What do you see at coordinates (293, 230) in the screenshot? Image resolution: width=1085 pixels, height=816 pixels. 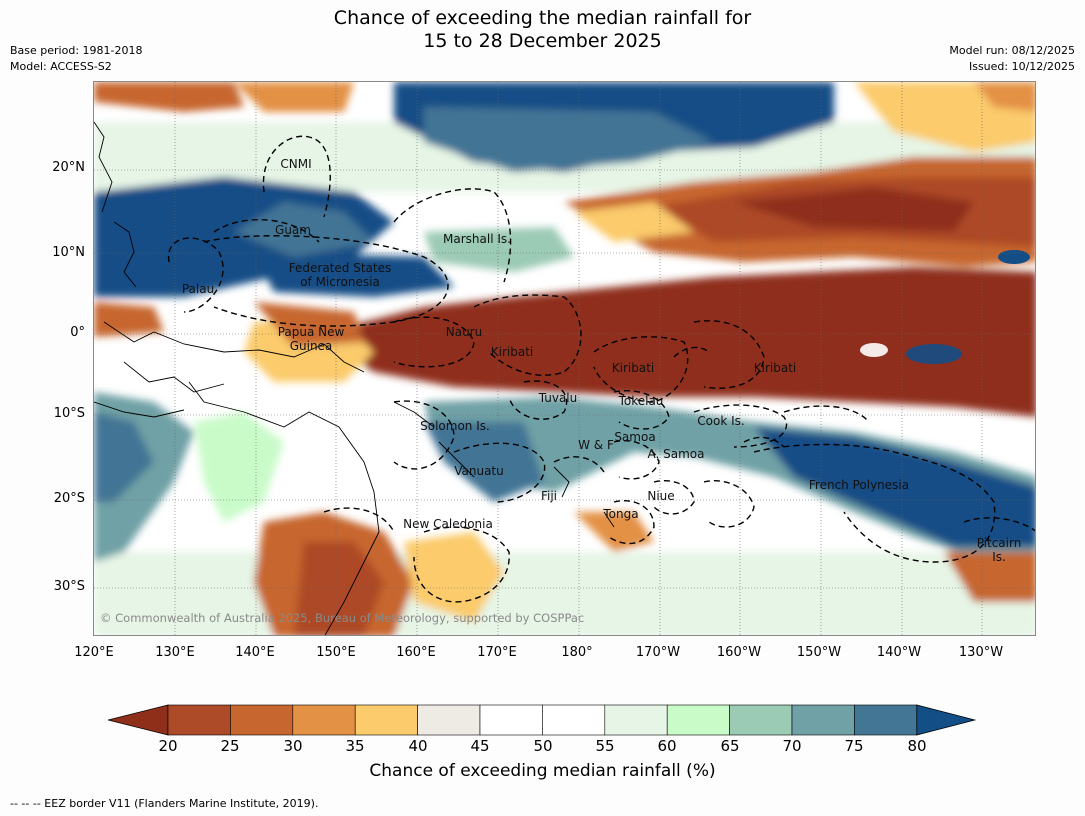 I see `region-label: Guam` at bounding box center [293, 230].